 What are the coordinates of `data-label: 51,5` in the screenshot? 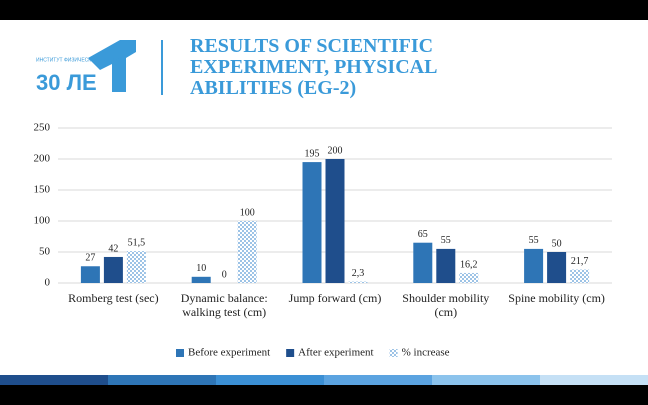 It's located at (137, 242).